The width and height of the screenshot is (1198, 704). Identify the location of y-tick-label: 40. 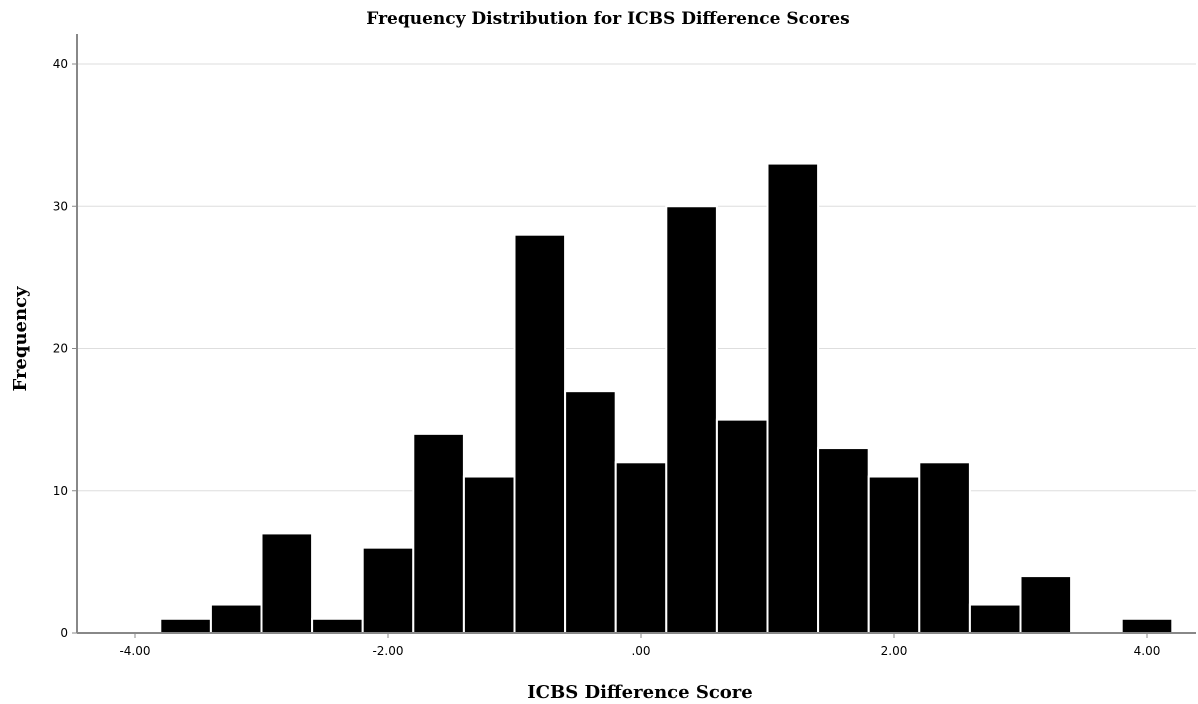
(60, 64).